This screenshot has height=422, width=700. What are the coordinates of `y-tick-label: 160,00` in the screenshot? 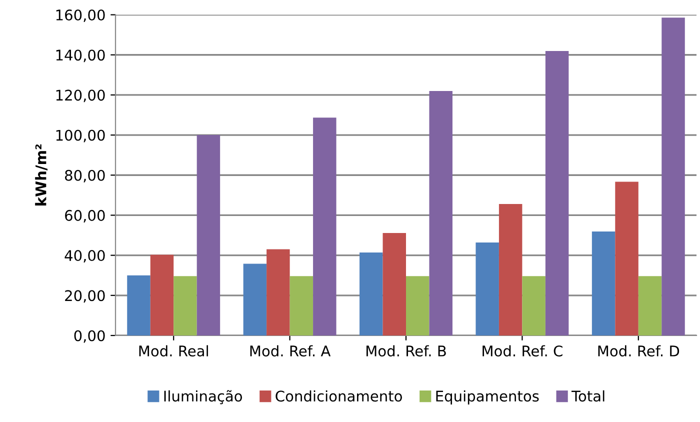 It's located at (80, 15).